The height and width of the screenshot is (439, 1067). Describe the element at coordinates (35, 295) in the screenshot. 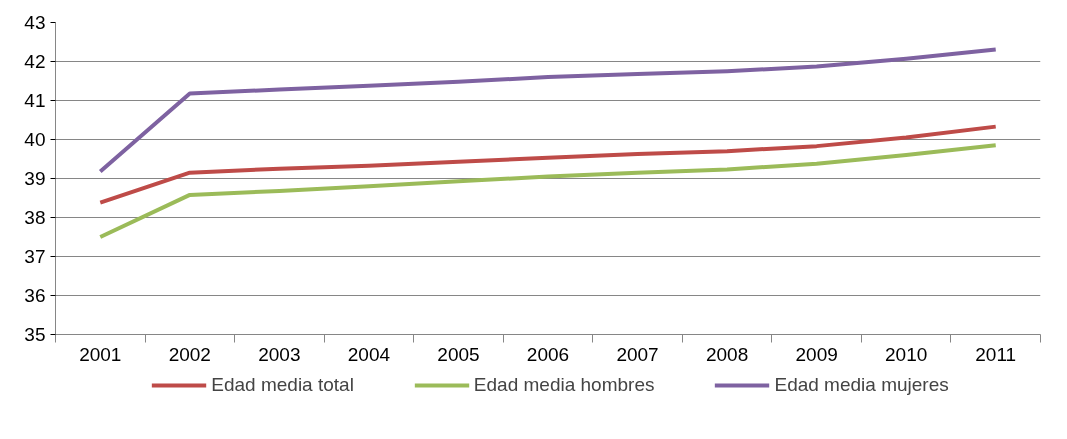

I see `y-tick-label: 36` at that location.